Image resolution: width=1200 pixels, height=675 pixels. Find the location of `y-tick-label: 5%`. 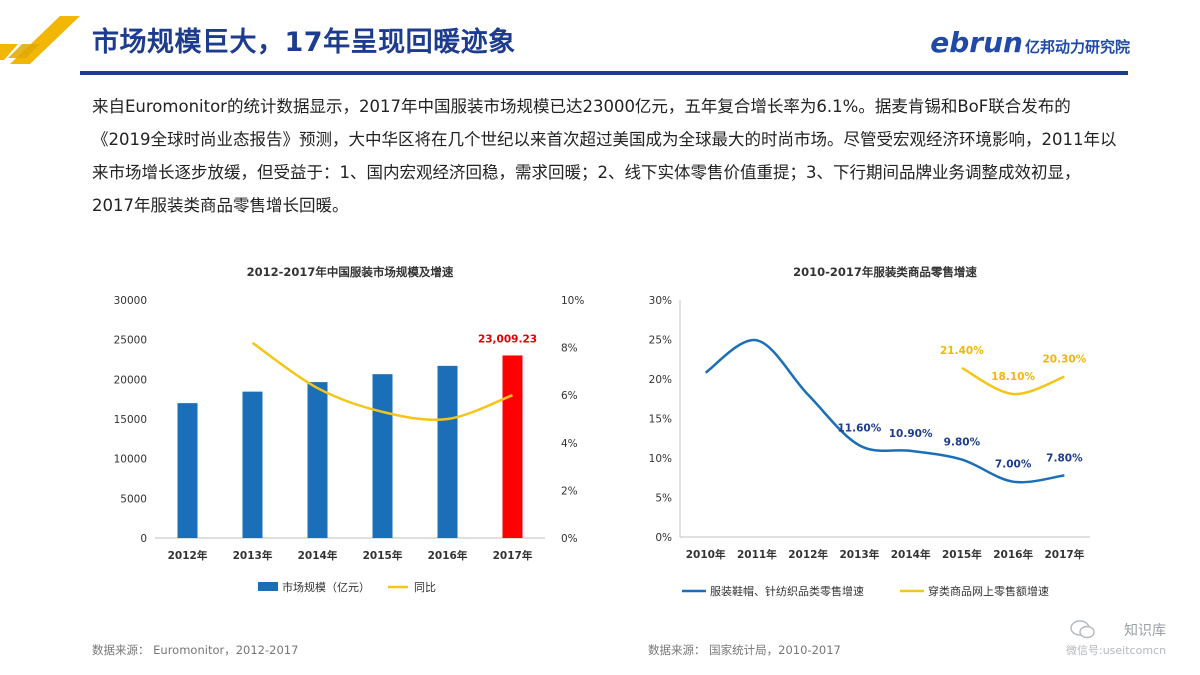

y-tick-label: 5% is located at coordinates (663, 499).